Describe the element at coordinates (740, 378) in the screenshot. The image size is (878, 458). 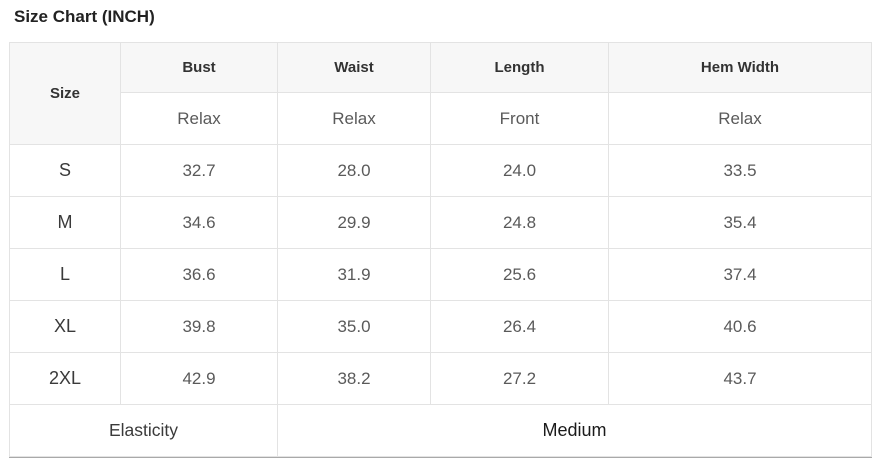
I see `hem-width-value: 43.7` at that location.